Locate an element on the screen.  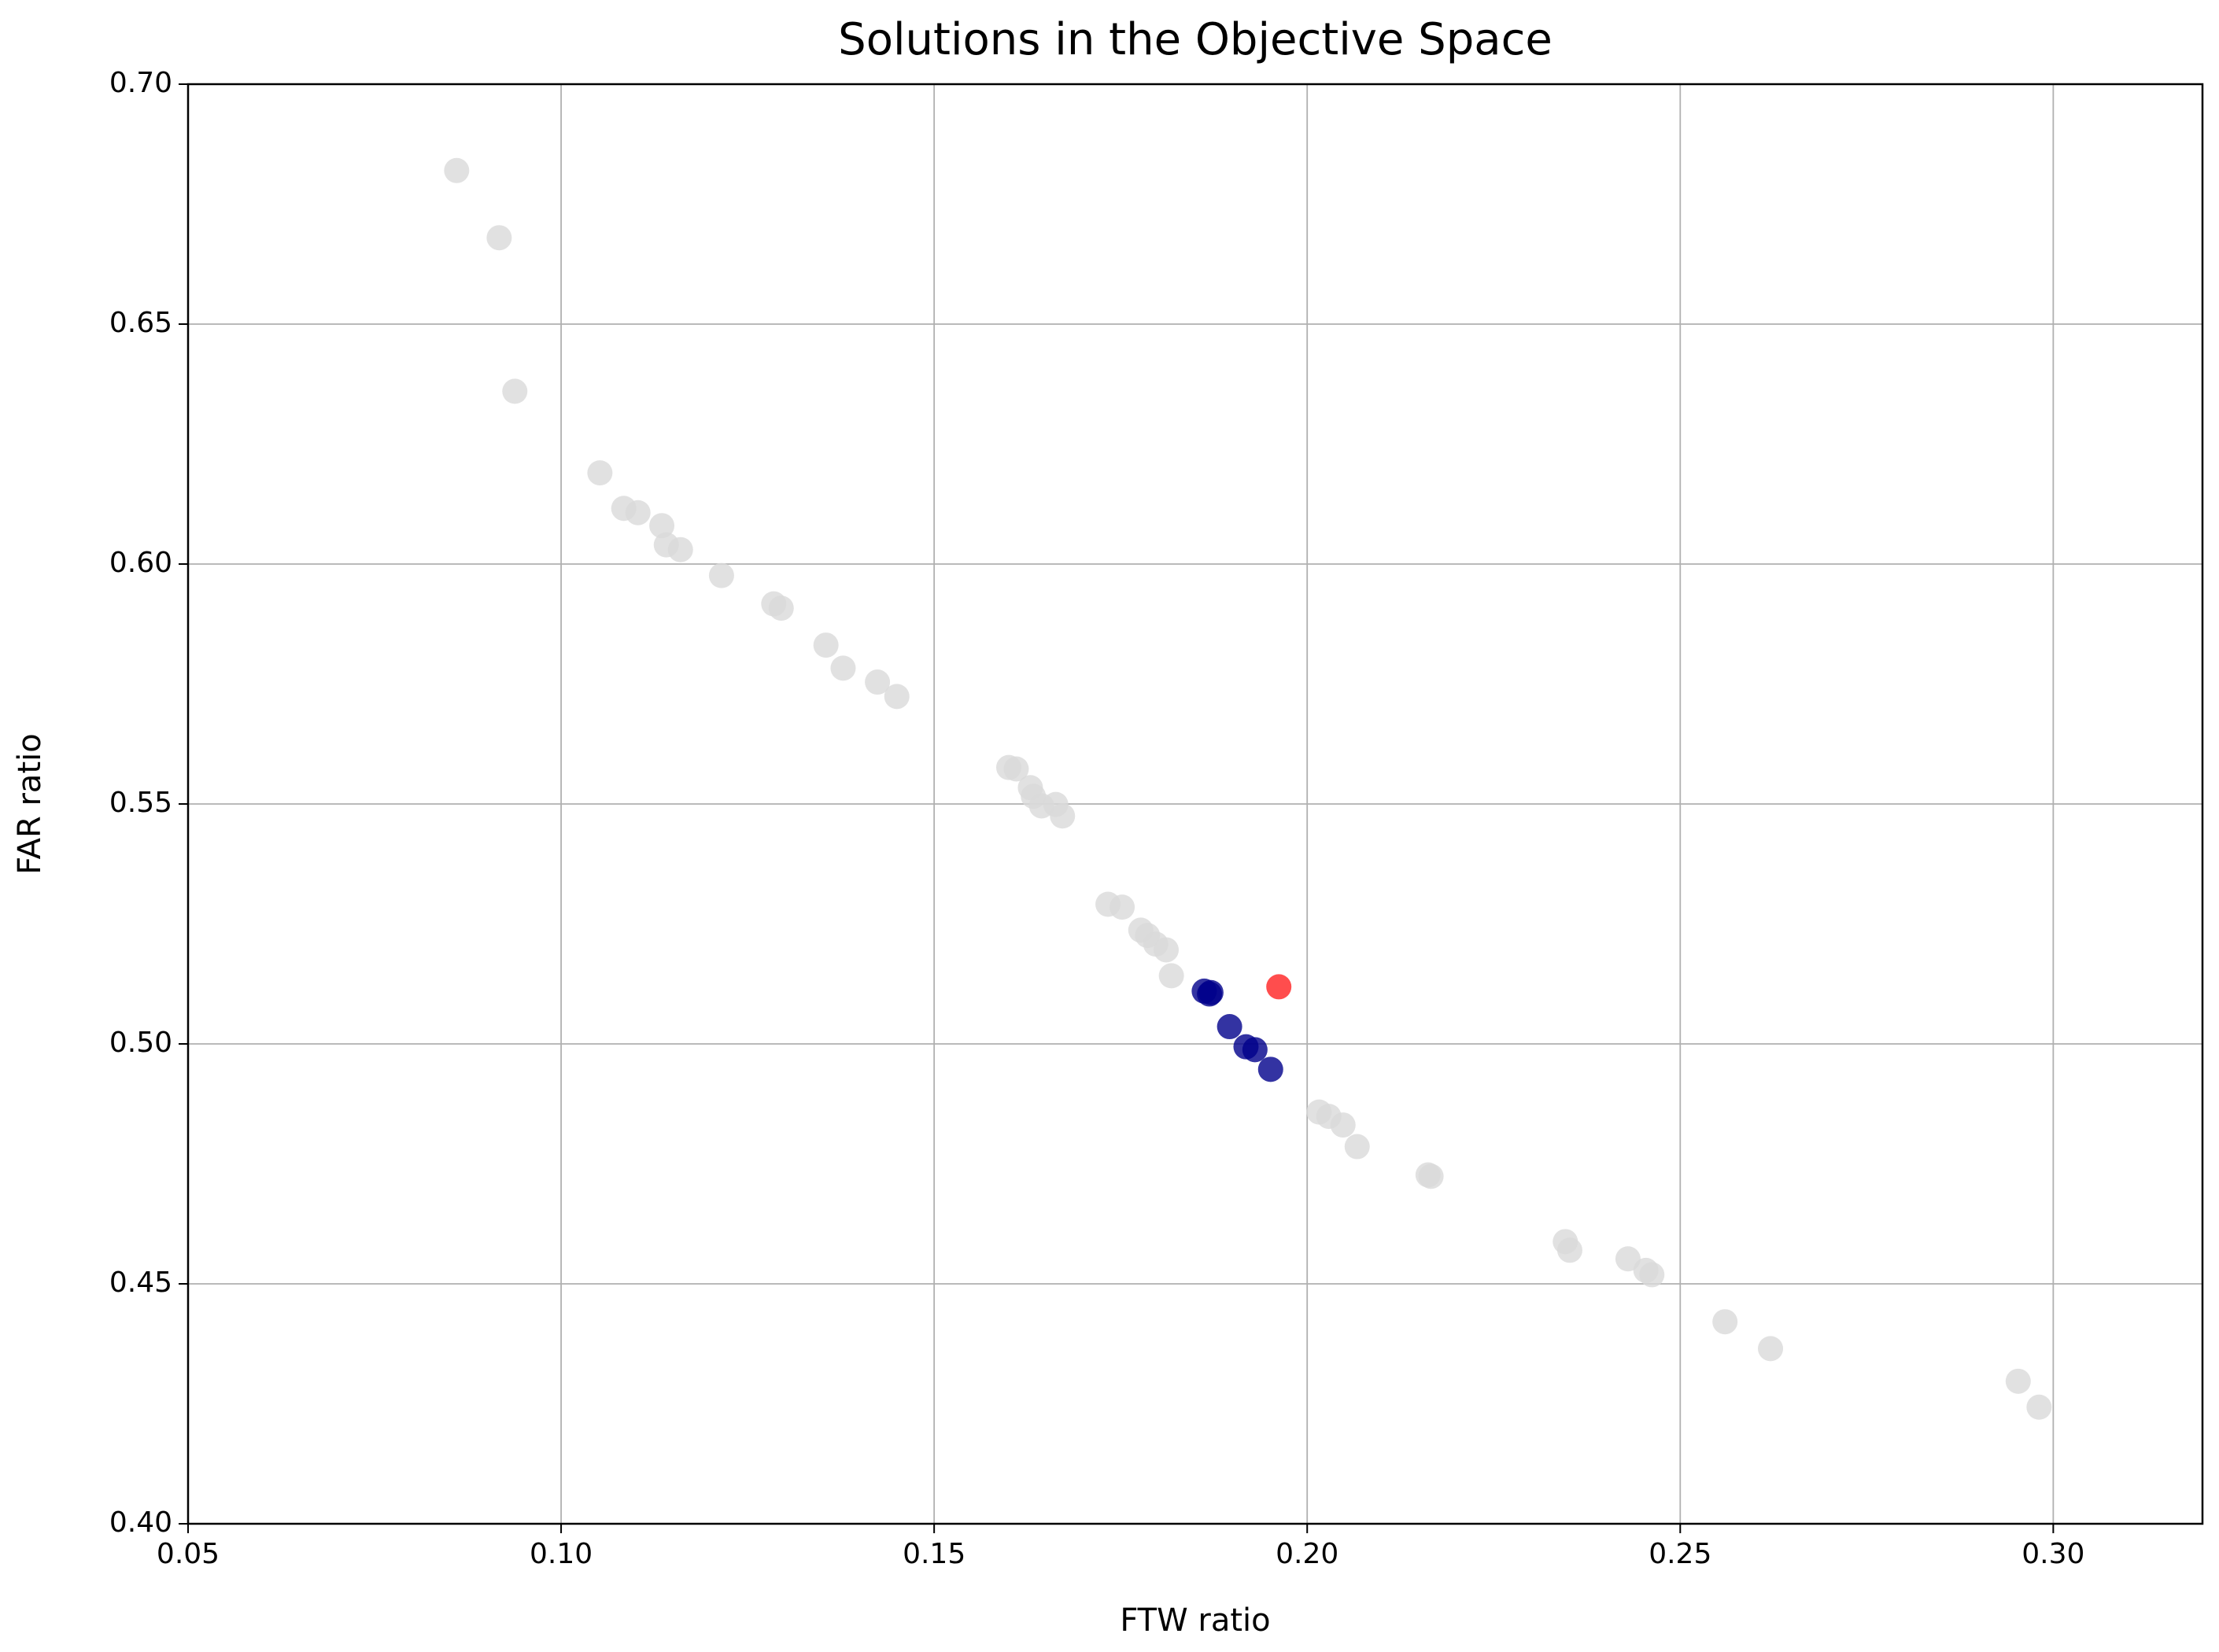
x-tick-label: 0.25 is located at coordinates (1680, 1554).